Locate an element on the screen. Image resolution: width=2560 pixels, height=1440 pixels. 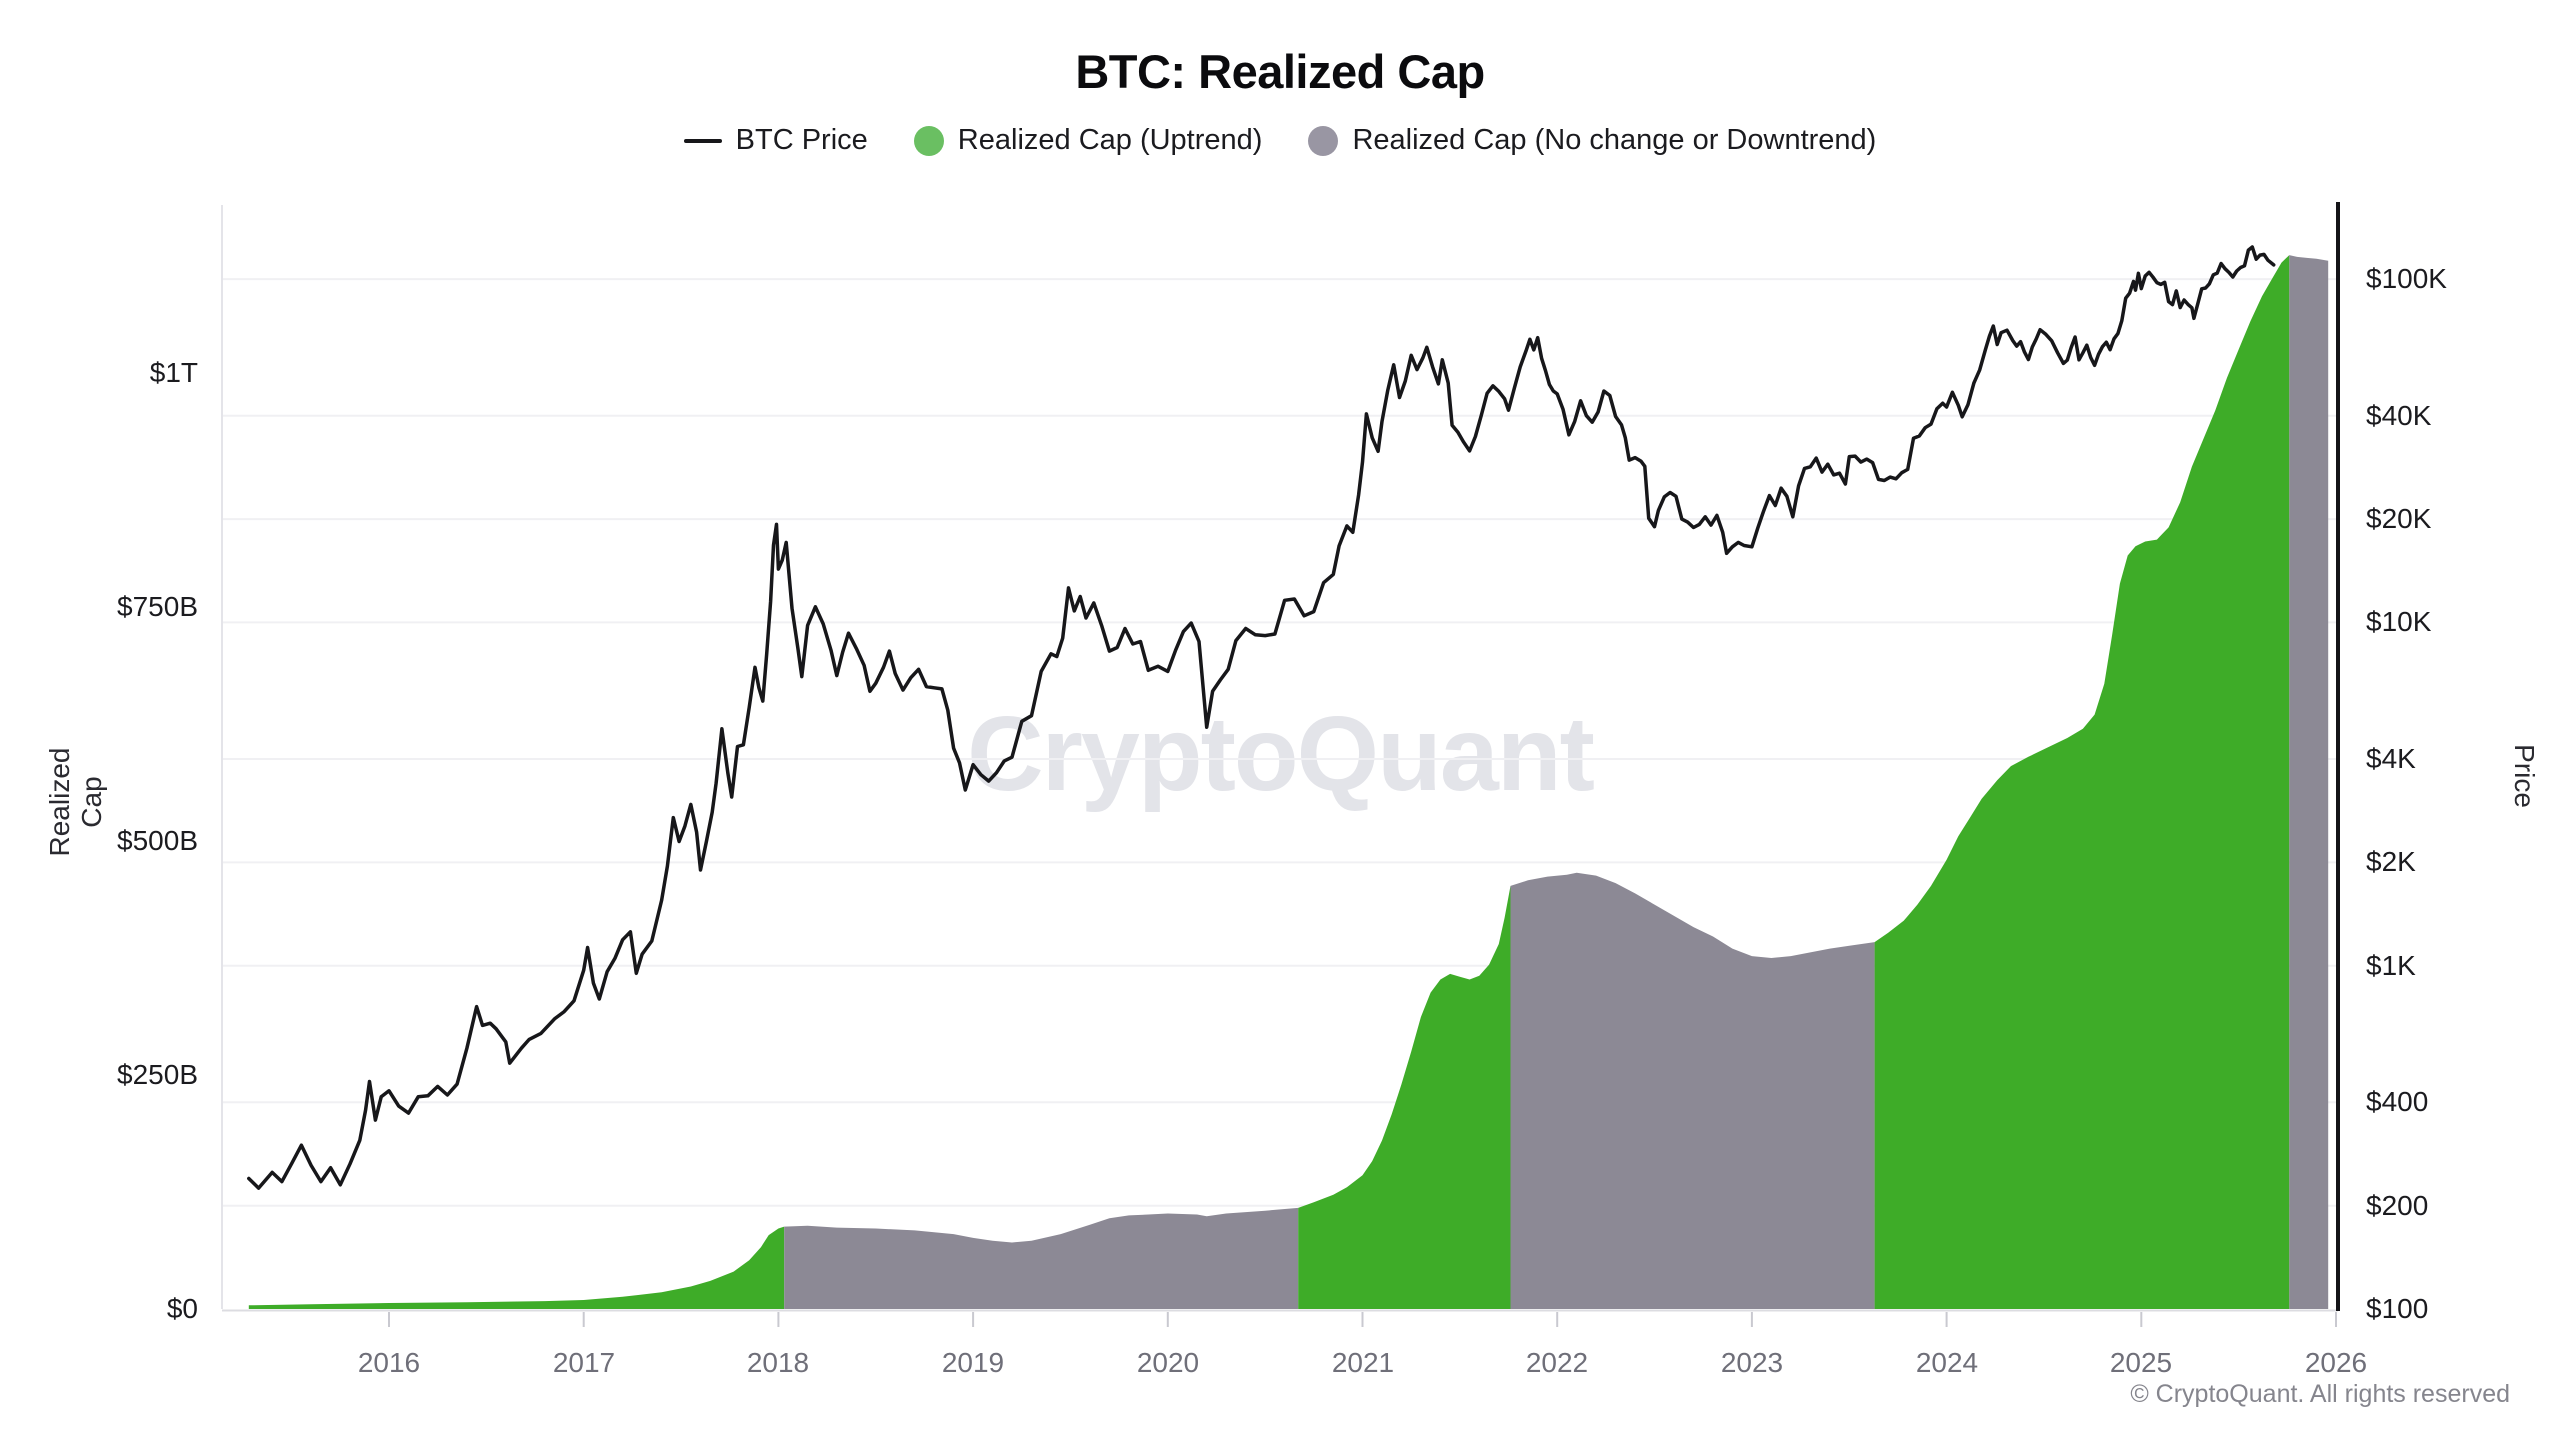
legend-item-realized-cap-downtrend: Realized Cap (No change or Downtrend) is located at coordinates (1592, 140).